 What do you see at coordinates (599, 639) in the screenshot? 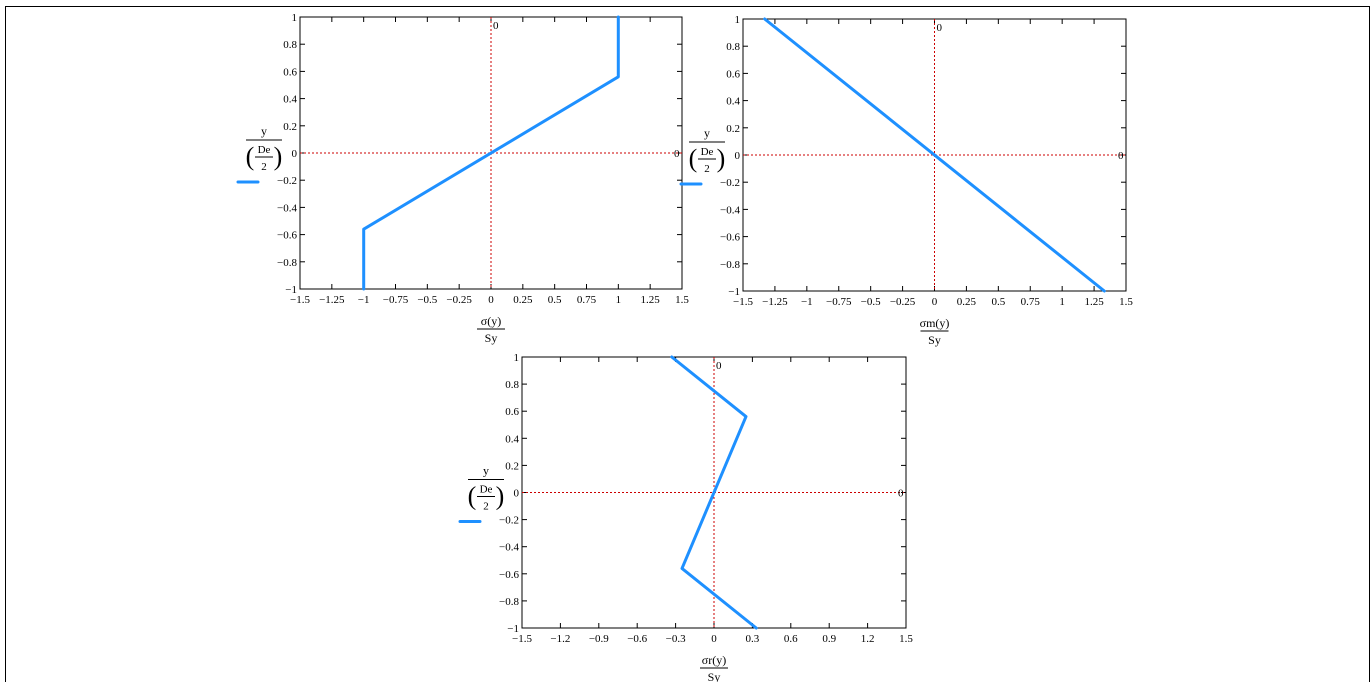
I see `x-tick-label: −0.9` at bounding box center [599, 639].